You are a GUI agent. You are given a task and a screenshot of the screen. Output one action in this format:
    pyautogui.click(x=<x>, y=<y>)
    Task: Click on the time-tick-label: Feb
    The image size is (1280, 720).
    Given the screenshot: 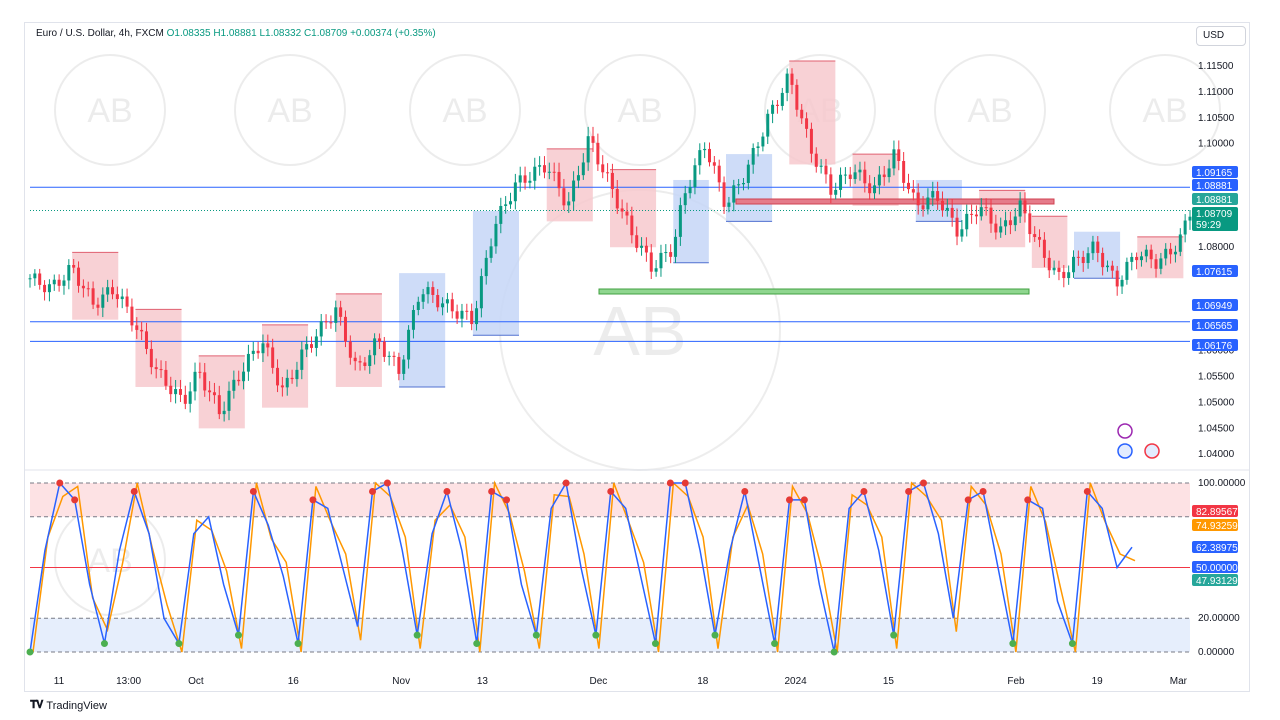 What is the action you would take?
    pyautogui.click(x=1016, y=681)
    